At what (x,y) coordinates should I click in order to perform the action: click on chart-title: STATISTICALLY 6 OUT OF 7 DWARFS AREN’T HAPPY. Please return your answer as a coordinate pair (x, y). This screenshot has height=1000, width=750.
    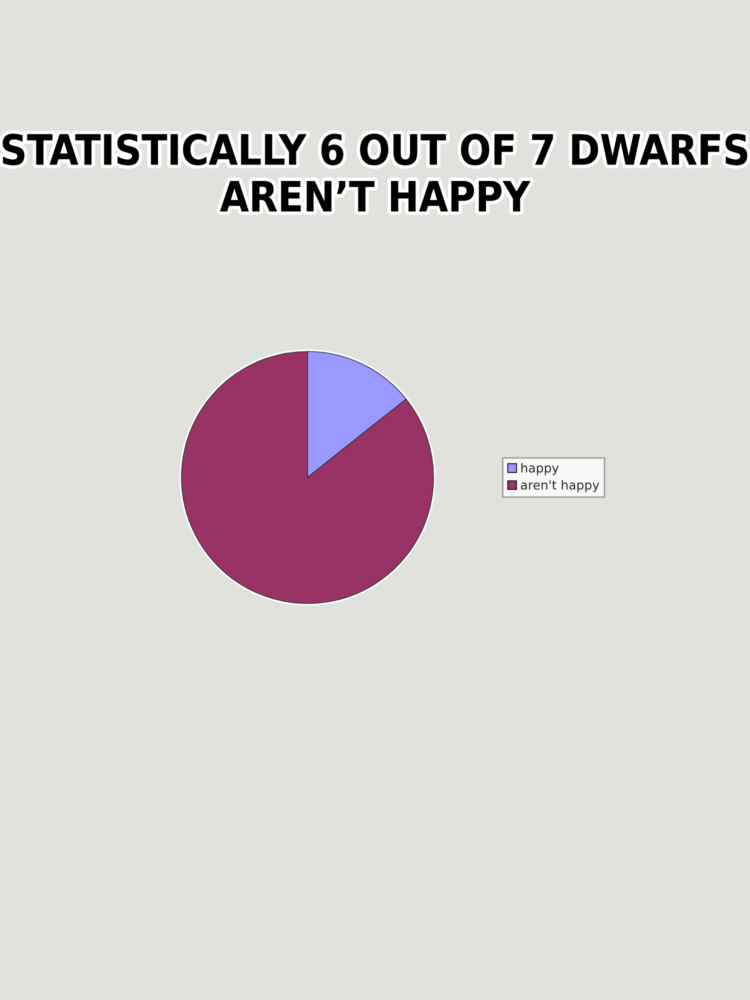
    Looking at the image, I should click on (375, 173).